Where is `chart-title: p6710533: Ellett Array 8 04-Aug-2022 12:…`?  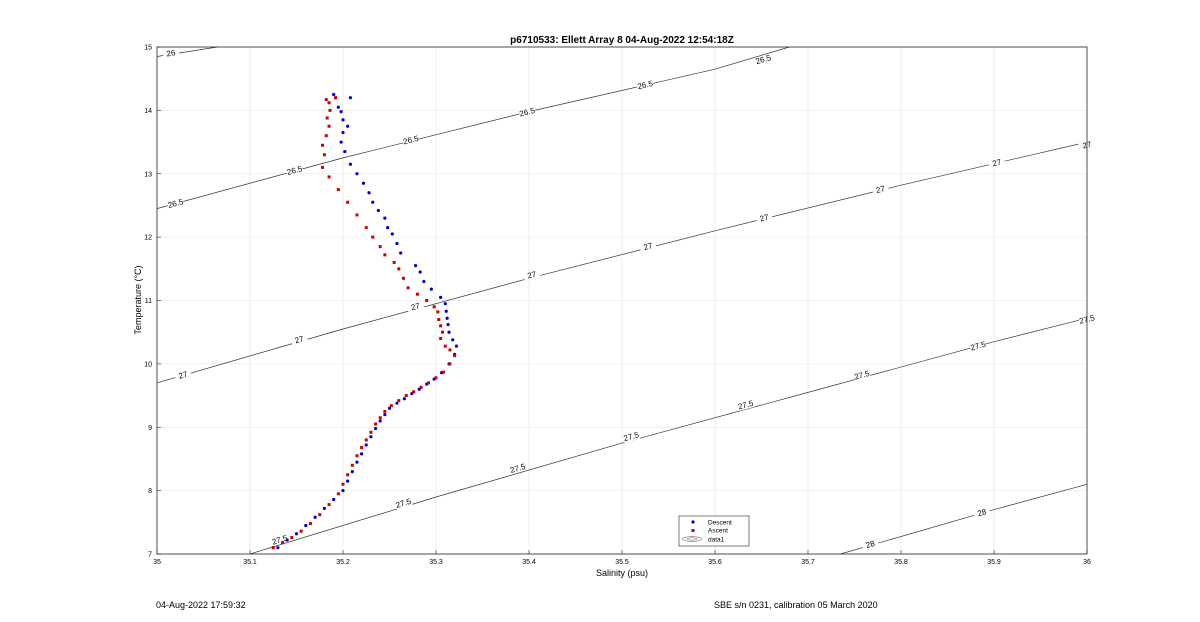 chart-title: p6710533: Ellett Array 8 04-Aug-2022 12:… is located at coordinates (622, 40).